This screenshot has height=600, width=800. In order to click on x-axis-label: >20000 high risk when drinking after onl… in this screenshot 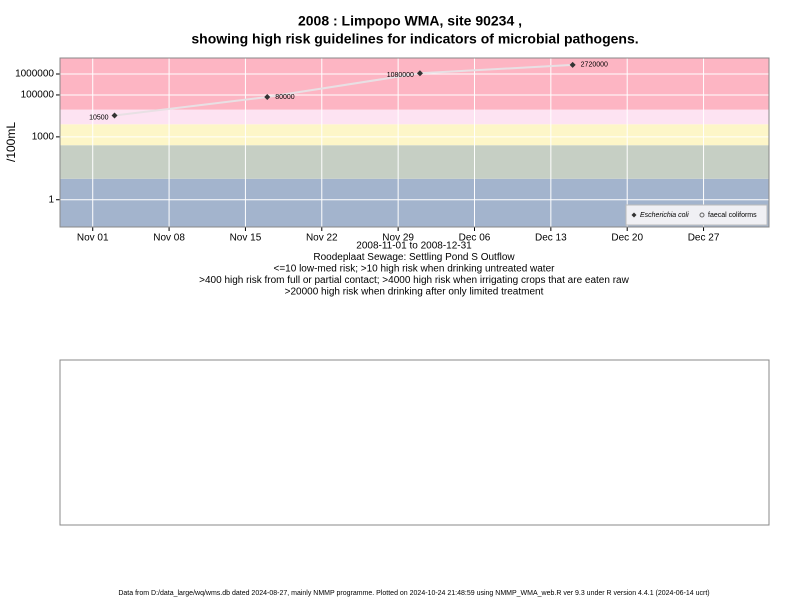, I will do `click(414, 292)`.